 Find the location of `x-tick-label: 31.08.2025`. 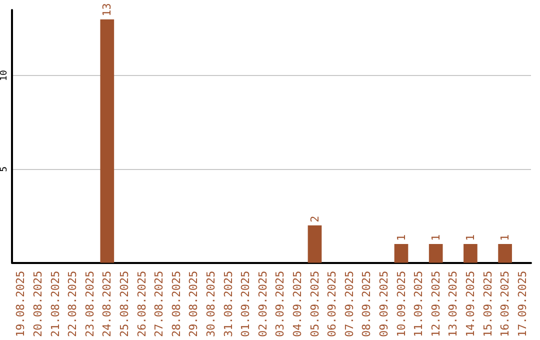

x-tick-label: 31.08.2025 is located at coordinates (228, 304).